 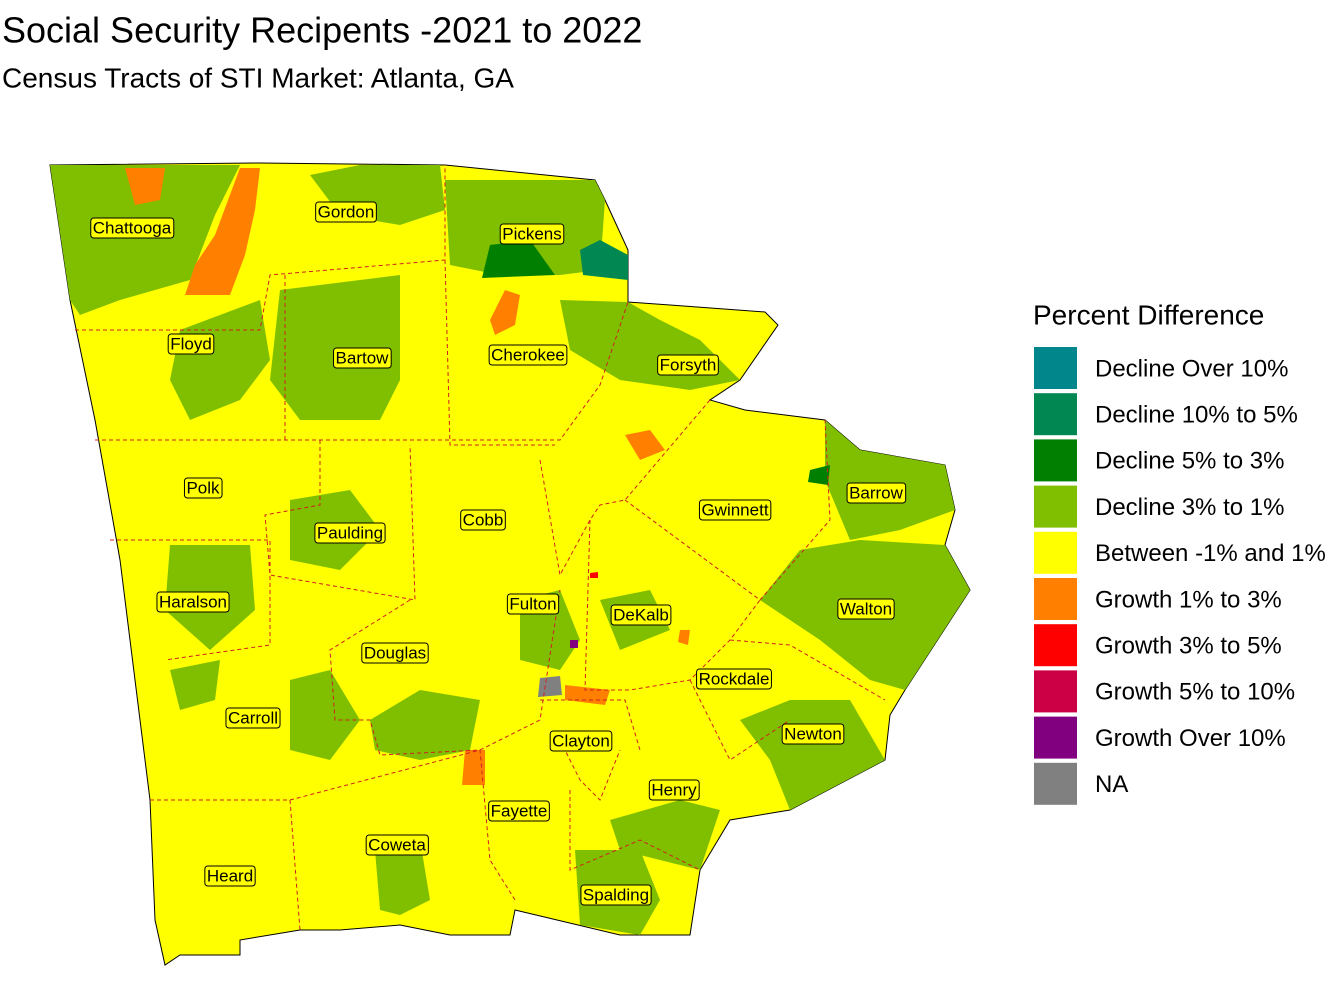 I want to click on county-label: Carroll, so click(x=253, y=717).